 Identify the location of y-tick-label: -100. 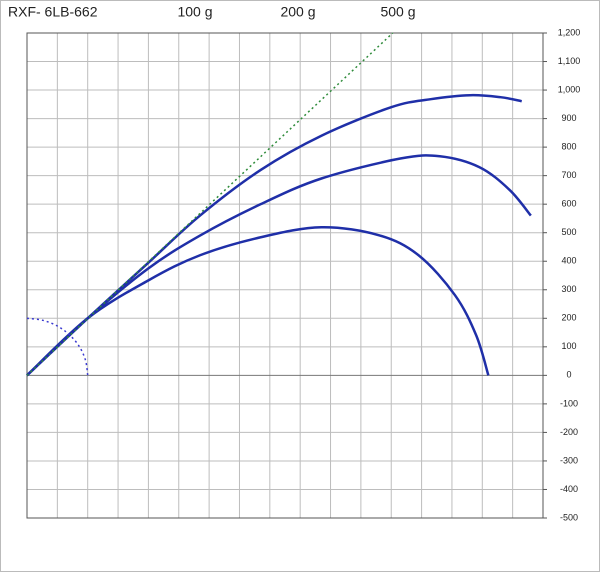
(569, 403).